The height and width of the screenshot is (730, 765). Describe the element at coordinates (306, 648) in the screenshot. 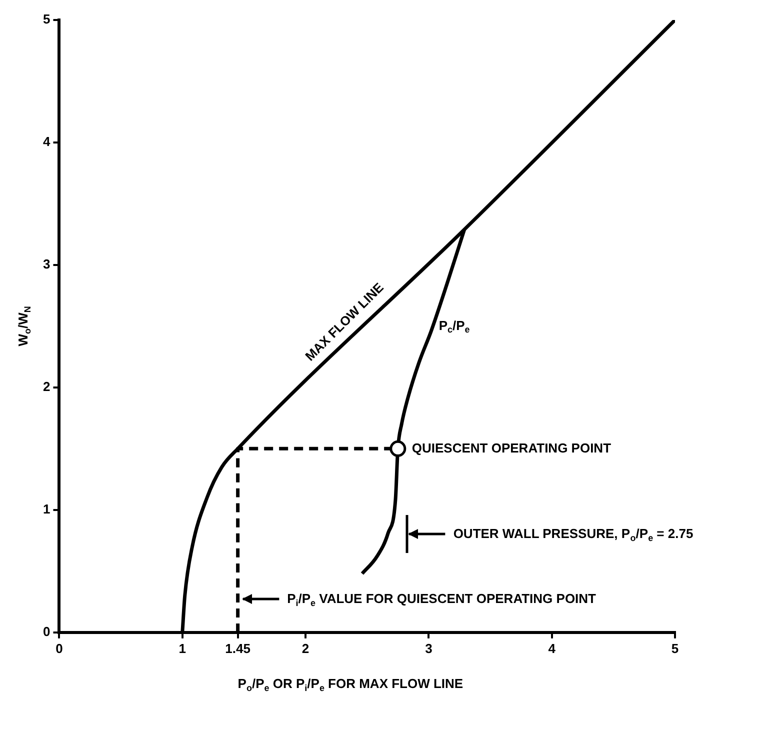

I see `x-tick-label: 2` at that location.